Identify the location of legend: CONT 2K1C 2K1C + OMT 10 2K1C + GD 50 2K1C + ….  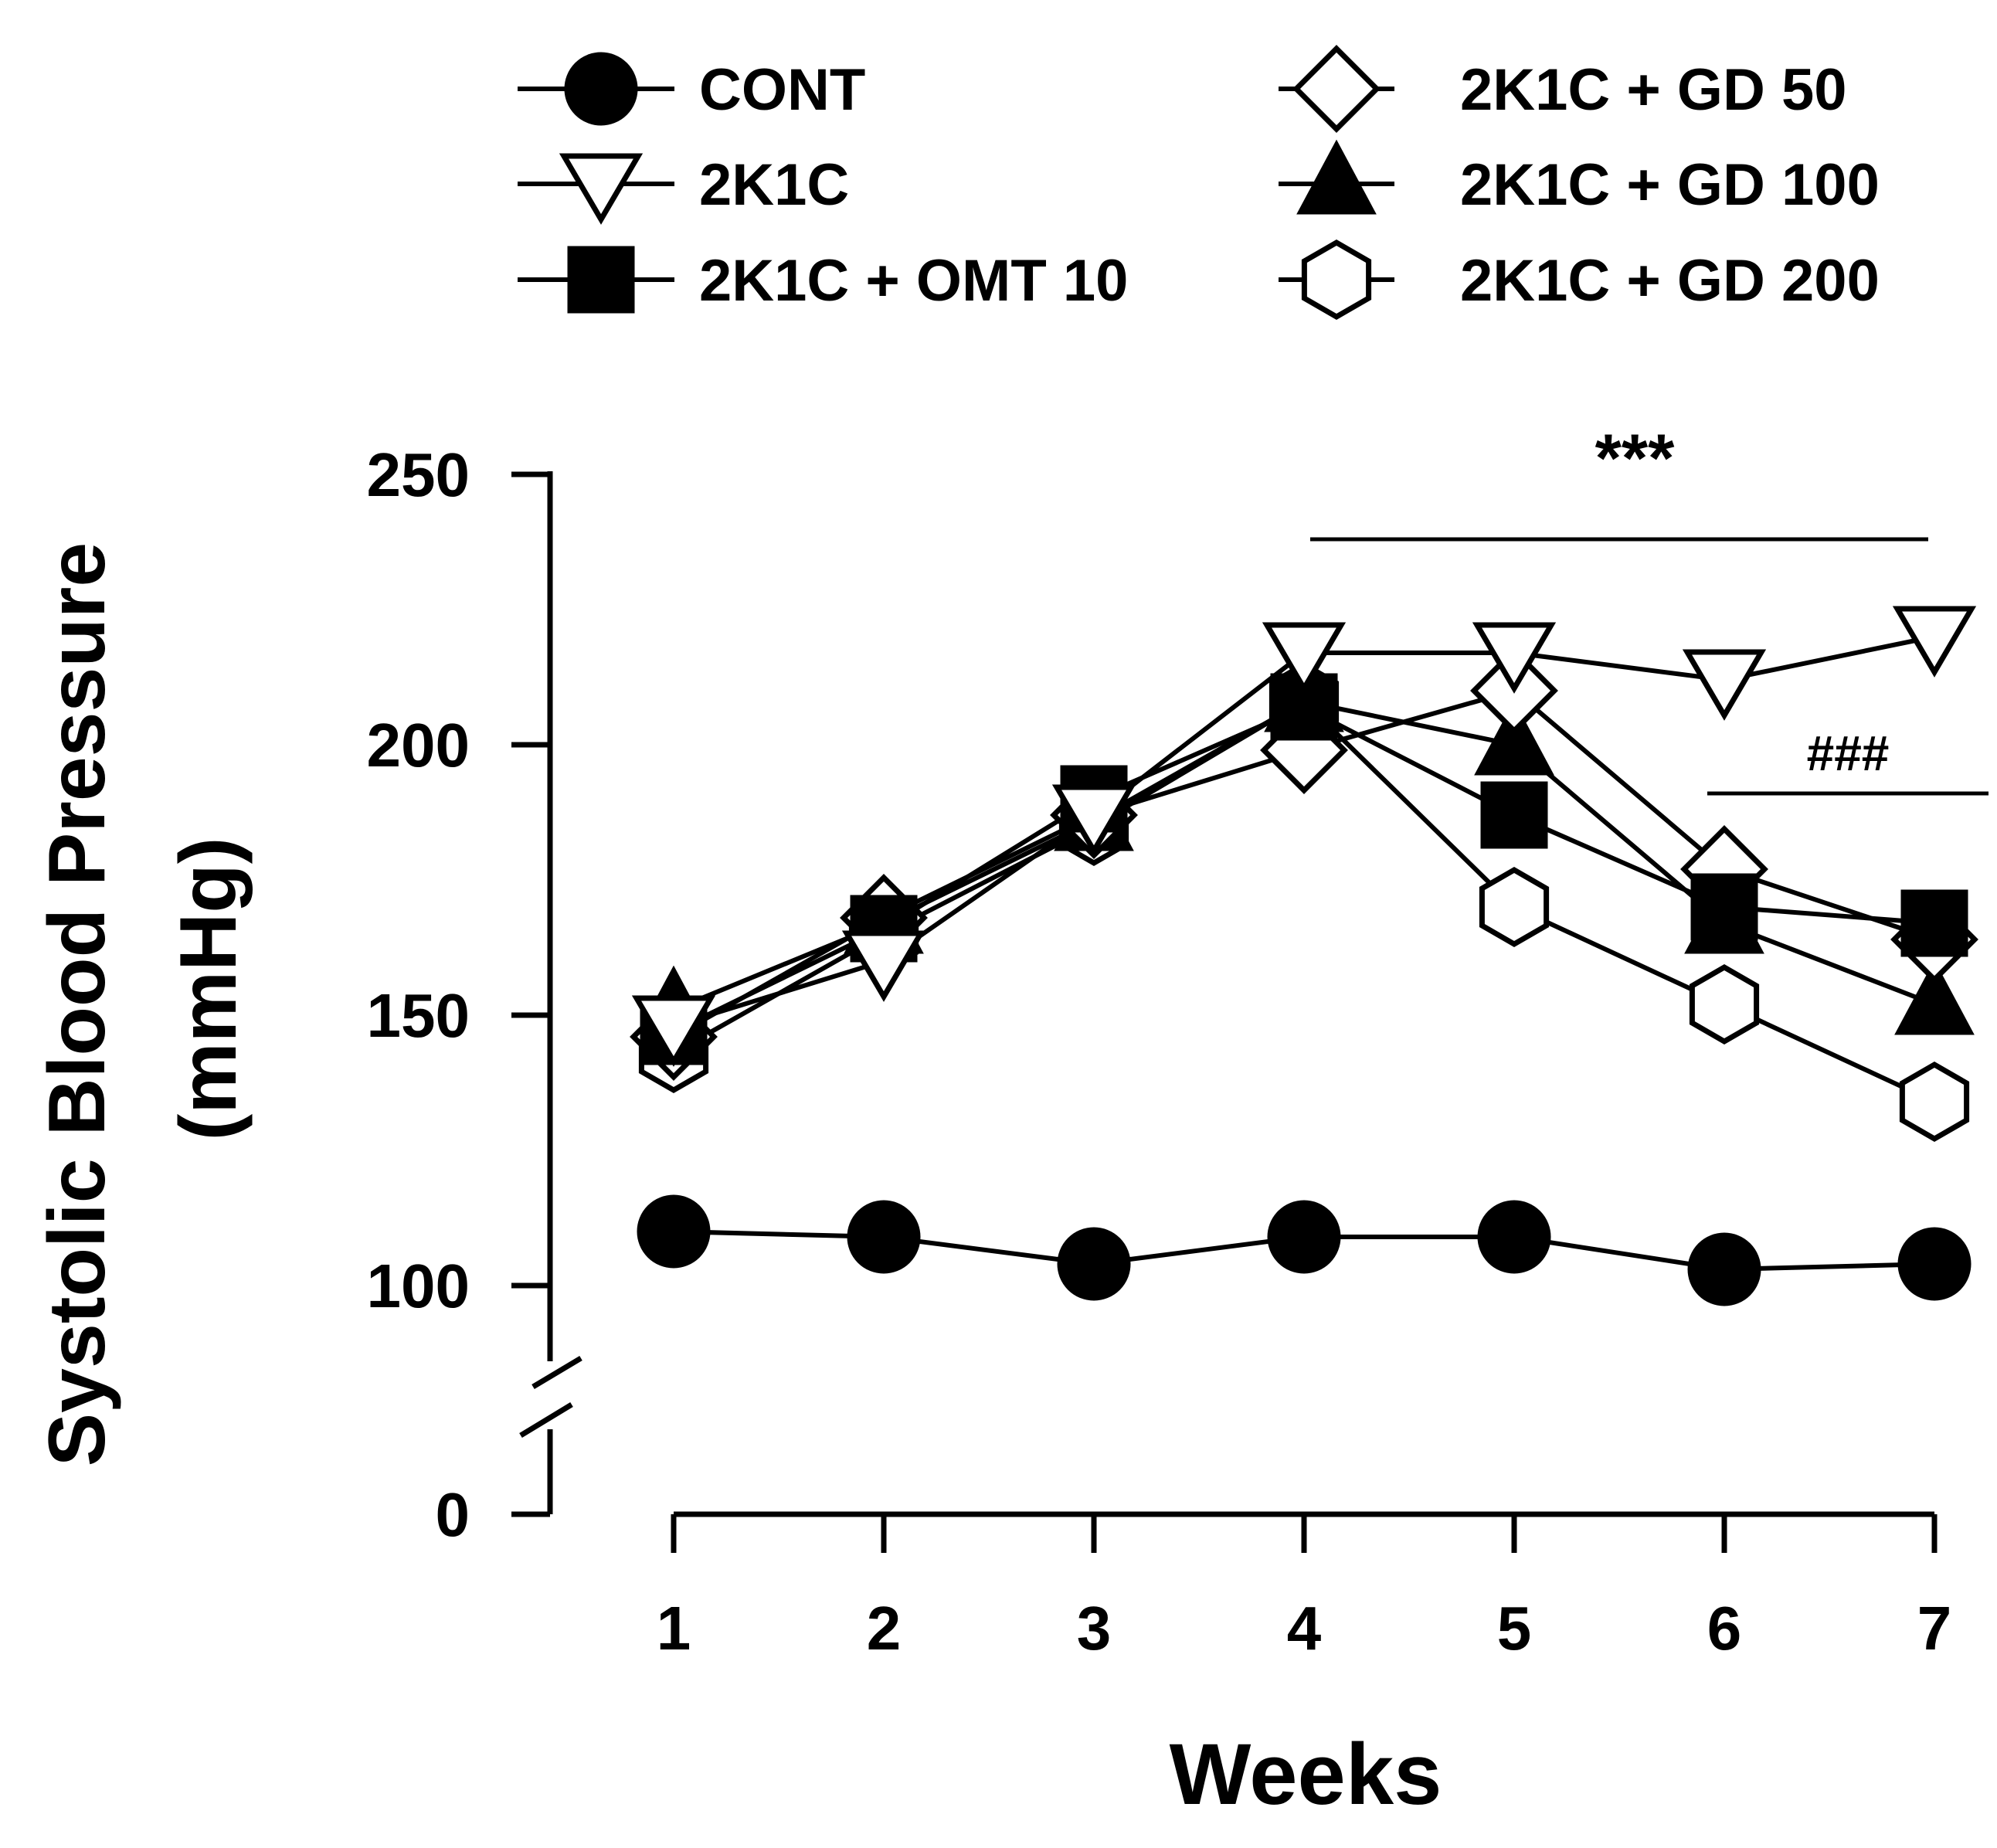
(1199, 183).